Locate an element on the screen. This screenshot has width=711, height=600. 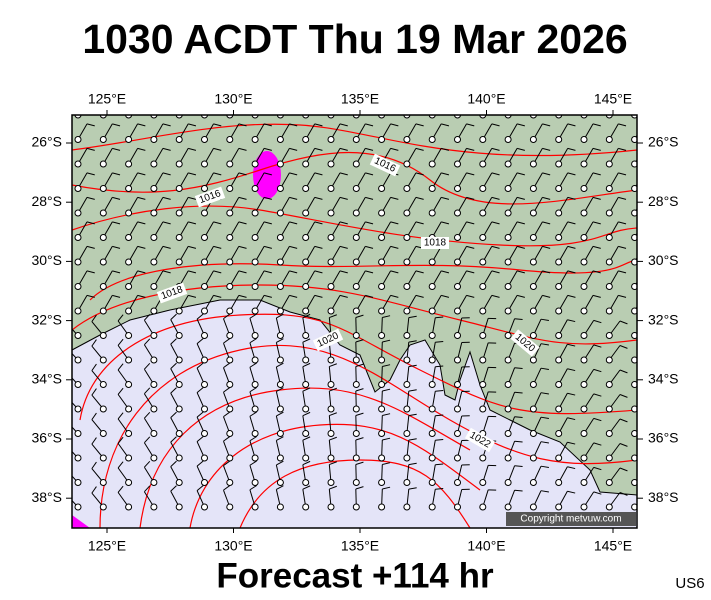
model-code: US6 is located at coordinates (689, 583).